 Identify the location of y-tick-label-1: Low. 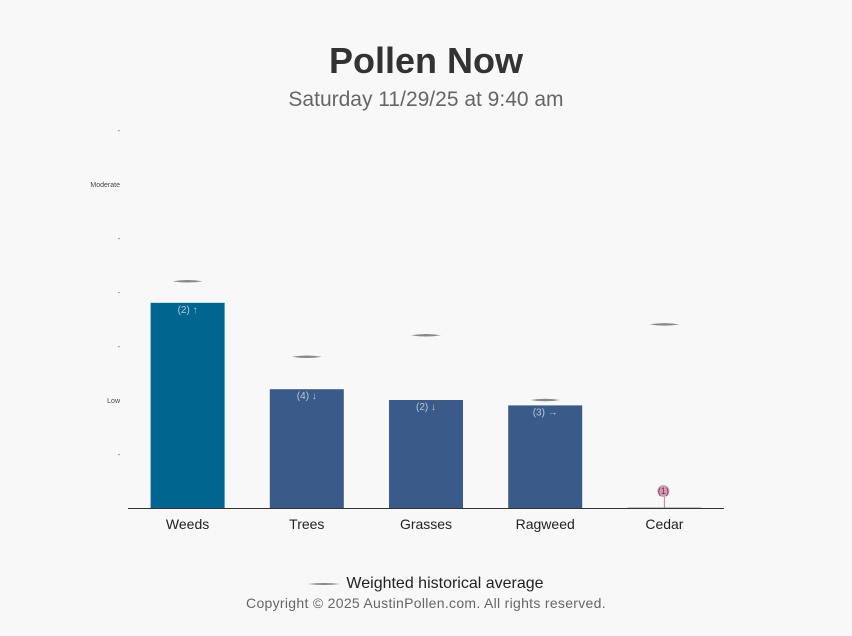
(114, 401).